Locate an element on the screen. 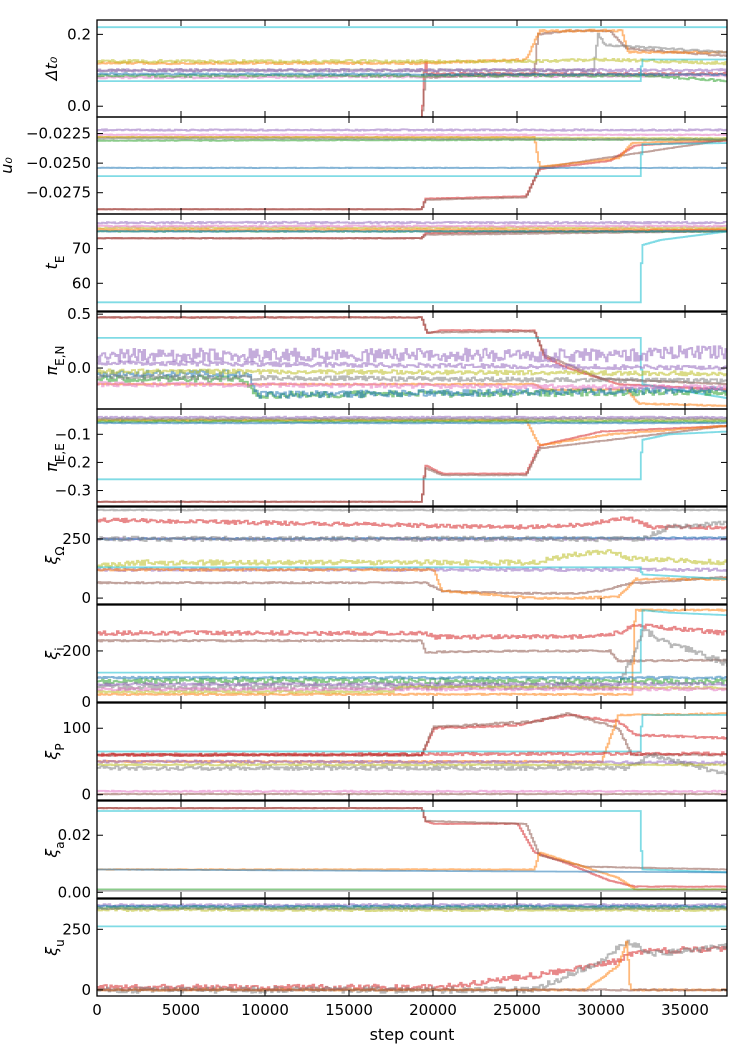 The height and width of the screenshot is (1050, 750). y-axis-label: Δt₀ is located at coordinates (51, 69).